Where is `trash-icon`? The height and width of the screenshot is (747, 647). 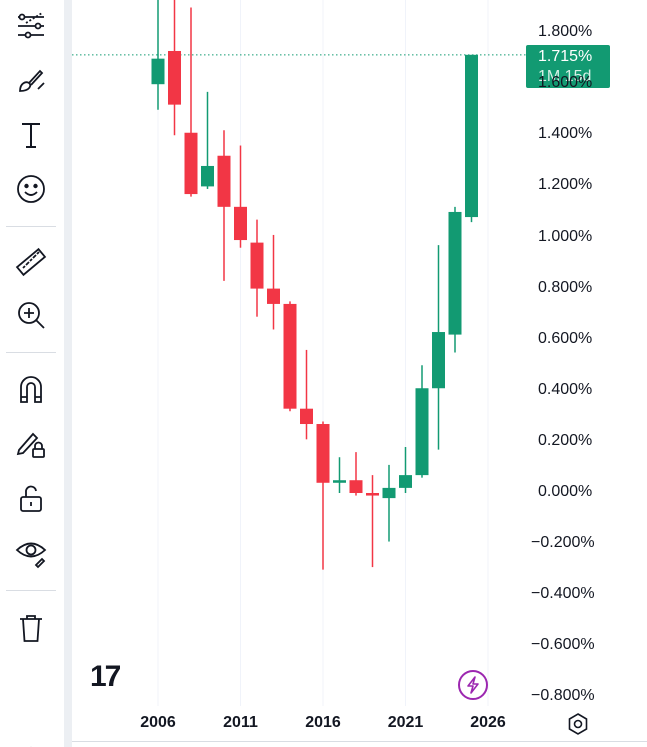 trash-icon is located at coordinates (31, 628).